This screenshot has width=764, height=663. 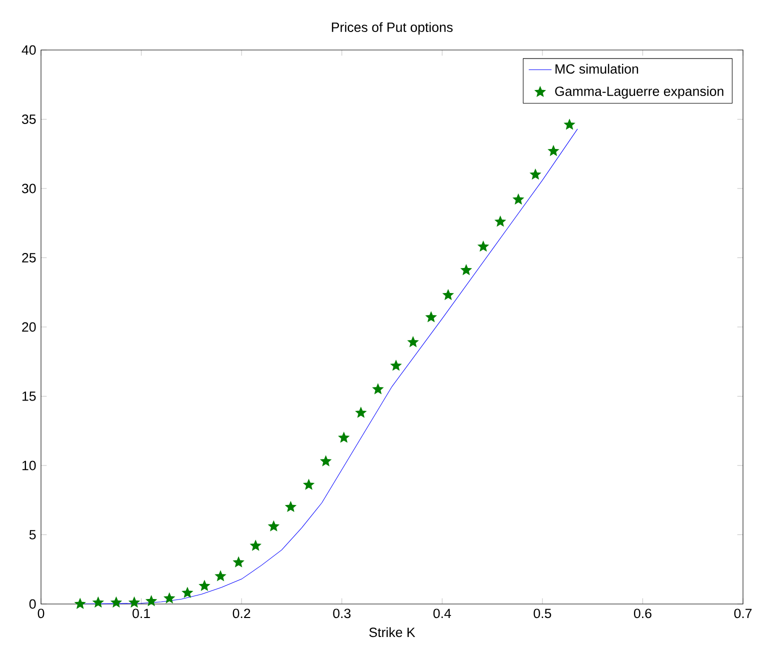 I want to click on chart-title: Prices of Put options, so click(x=392, y=28).